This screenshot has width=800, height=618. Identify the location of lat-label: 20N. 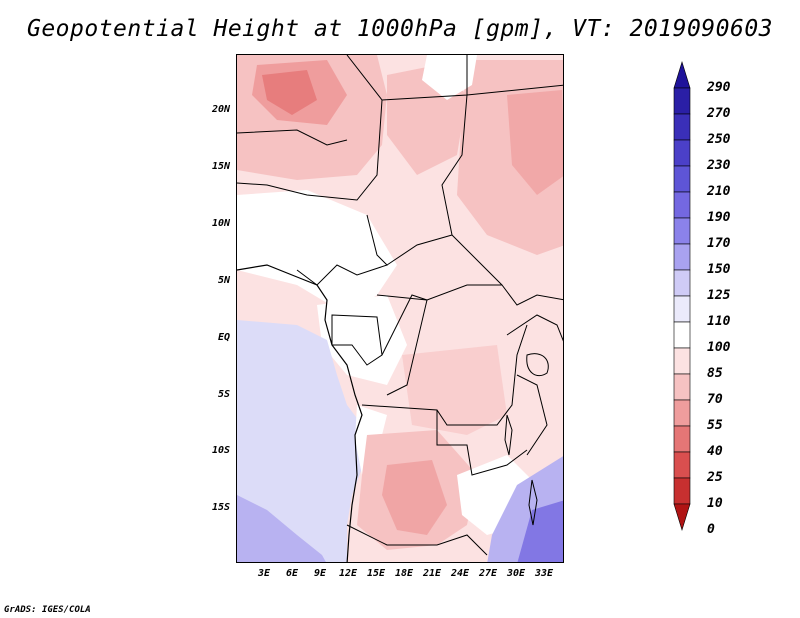
(220, 109).